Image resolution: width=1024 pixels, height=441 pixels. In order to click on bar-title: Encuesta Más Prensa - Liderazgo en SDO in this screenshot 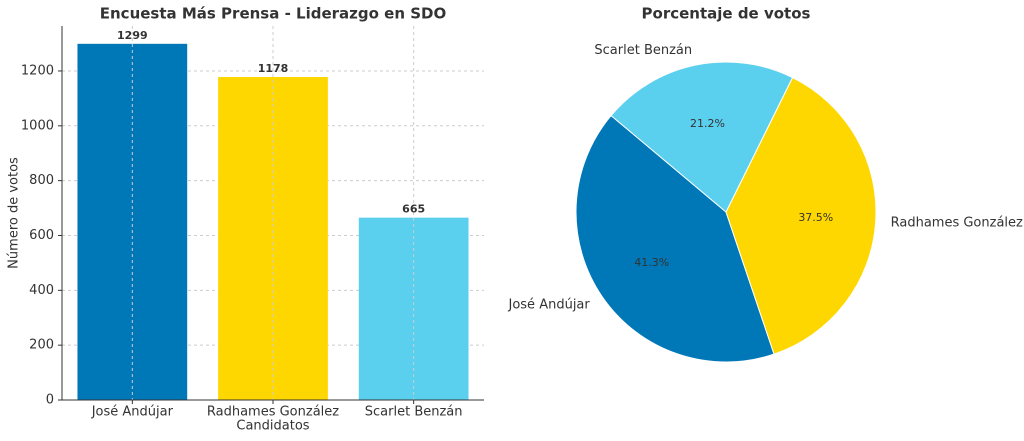, I will do `click(273, 14)`.